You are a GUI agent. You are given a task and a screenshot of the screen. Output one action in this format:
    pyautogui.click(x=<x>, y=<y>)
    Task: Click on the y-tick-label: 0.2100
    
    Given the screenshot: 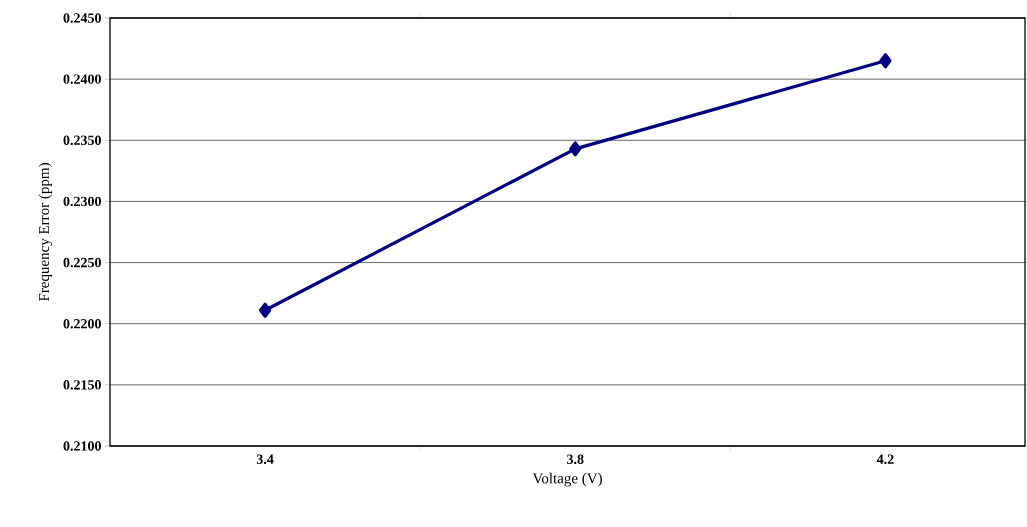 What is the action you would take?
    pyautogui.click(x=82, y=446)
    